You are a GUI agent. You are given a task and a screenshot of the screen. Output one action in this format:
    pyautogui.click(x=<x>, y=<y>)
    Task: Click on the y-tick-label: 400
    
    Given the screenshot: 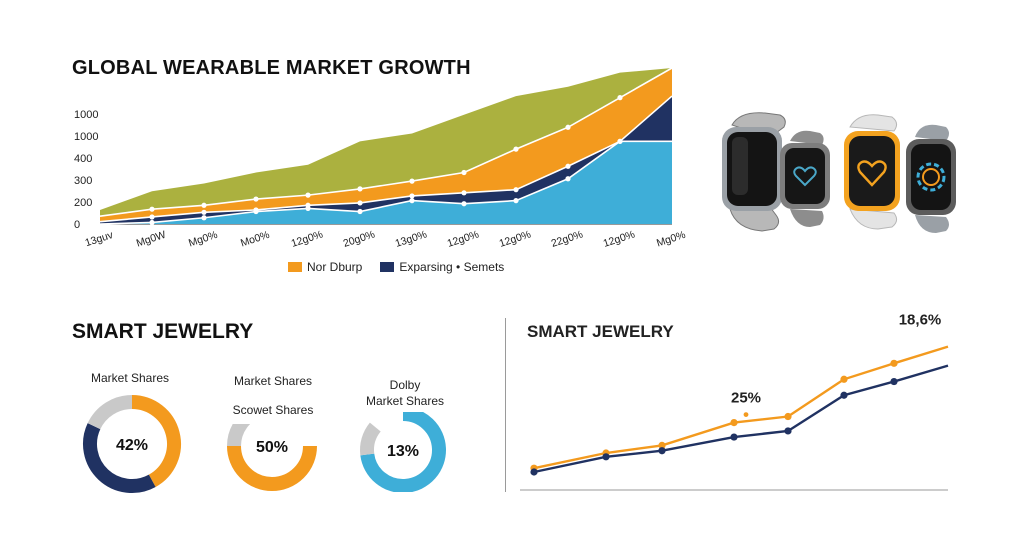 What is the action you would take?
    pyautogui.click(x=83, y=159)
    